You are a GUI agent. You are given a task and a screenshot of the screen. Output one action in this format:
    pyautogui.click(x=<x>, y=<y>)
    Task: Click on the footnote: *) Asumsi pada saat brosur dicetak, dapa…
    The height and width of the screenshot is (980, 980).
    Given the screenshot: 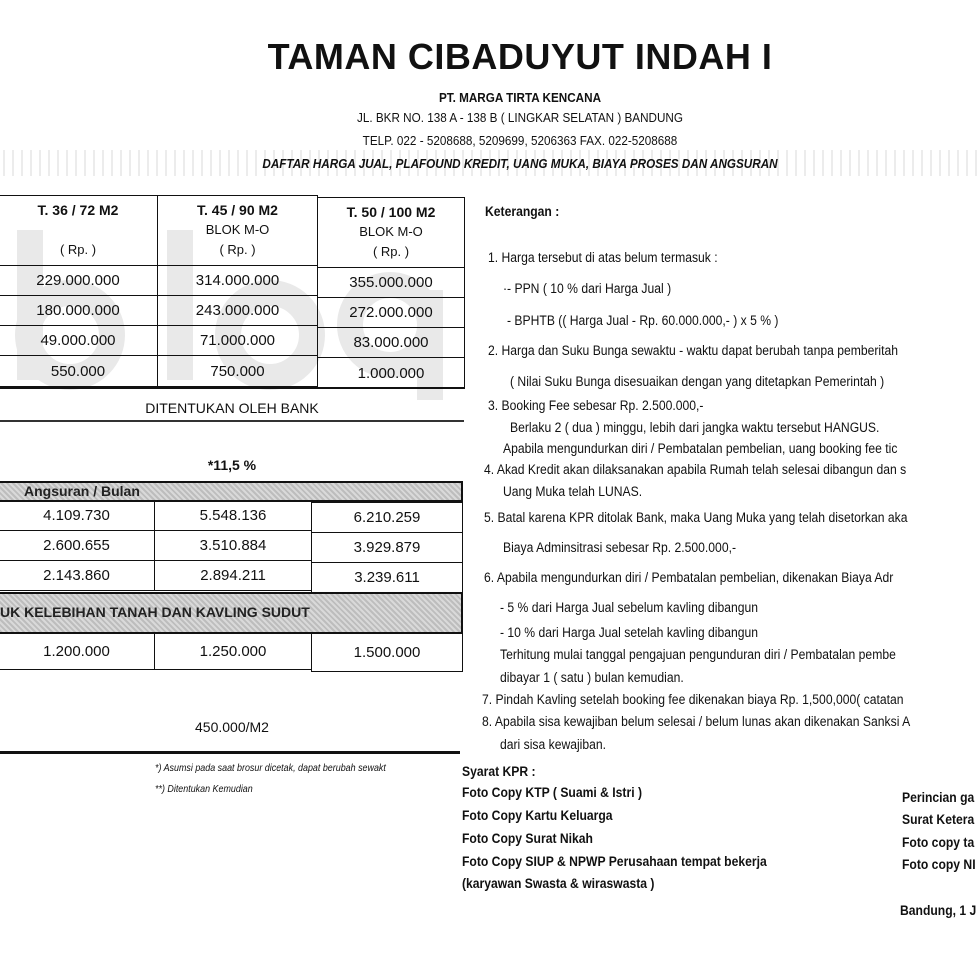 What is the action you would take?
    pyautogui.click(x=270, y=768)
    